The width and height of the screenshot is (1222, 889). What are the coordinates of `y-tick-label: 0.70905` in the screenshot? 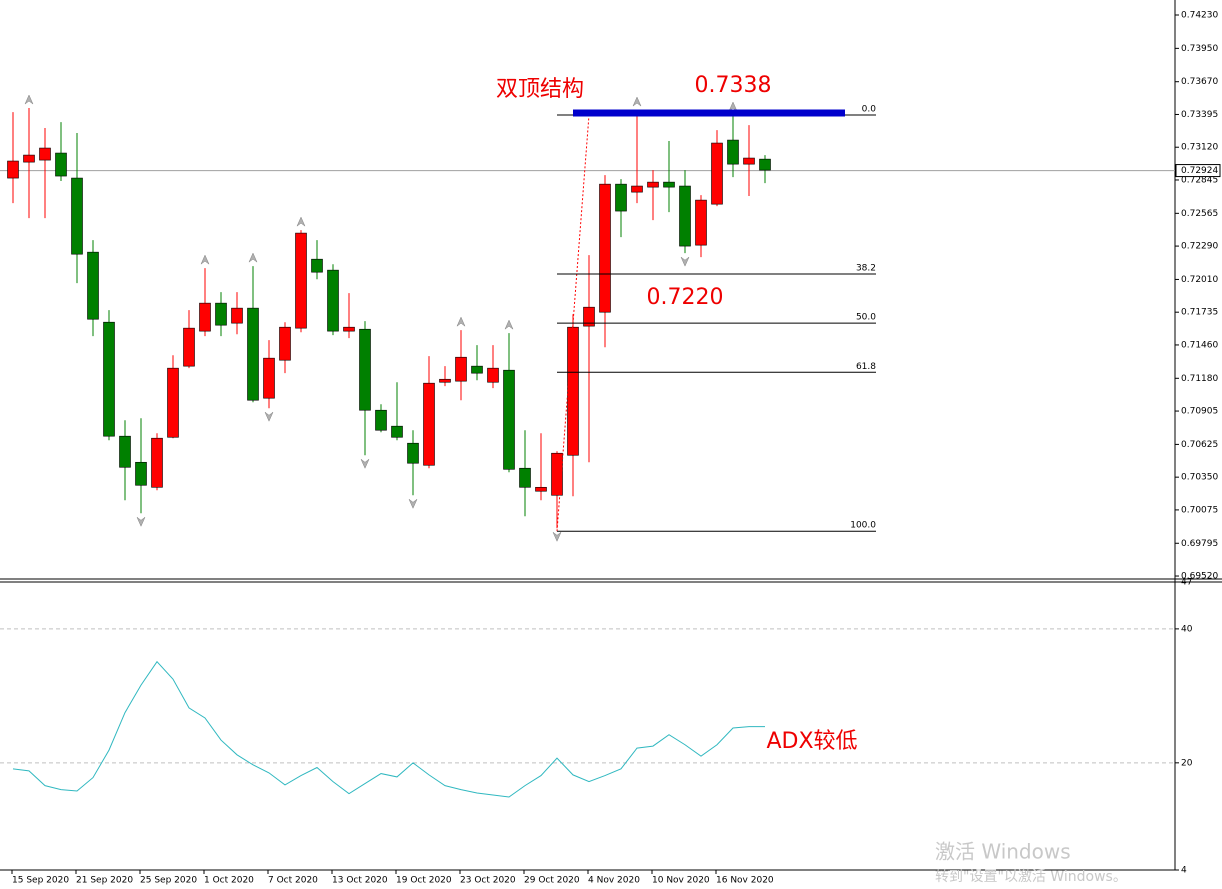 It's located at (1199, 412).